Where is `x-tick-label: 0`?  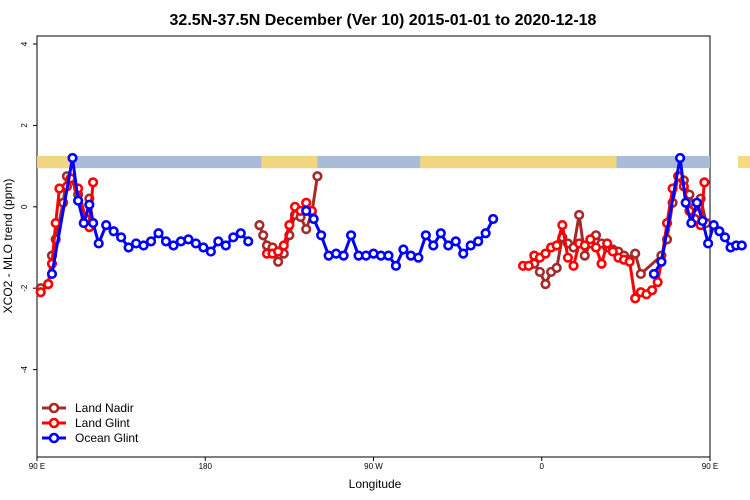 x-tick-label: 0 is located at coordinates (542, 466).